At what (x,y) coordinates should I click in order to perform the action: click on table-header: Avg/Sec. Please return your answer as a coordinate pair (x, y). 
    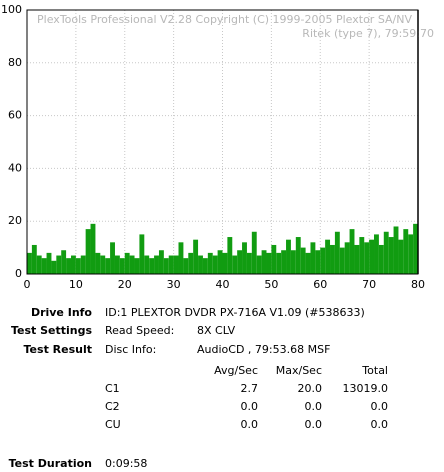
    Looking at the image, I should click on (236, 370).